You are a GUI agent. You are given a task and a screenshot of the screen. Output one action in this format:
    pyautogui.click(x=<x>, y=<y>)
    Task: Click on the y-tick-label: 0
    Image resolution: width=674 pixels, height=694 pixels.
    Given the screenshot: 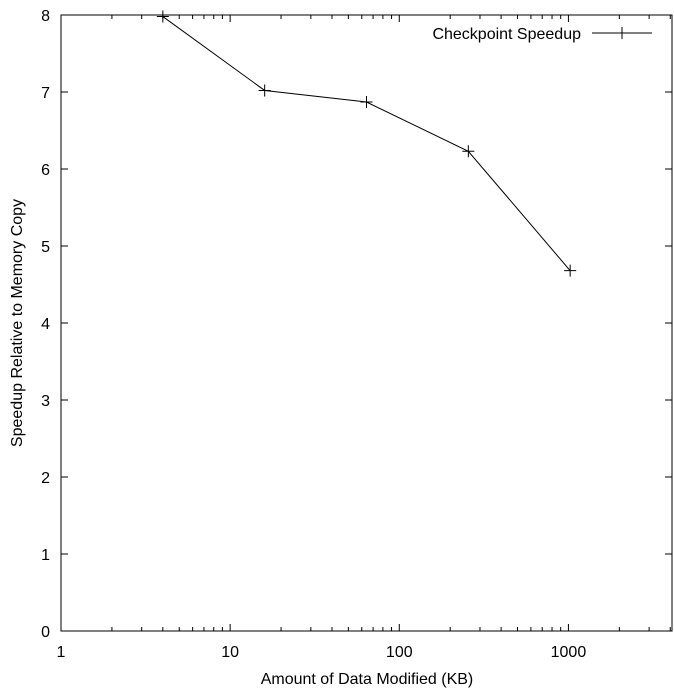 What is the action you would take?
    pyautogui.click(x=45, y=632)
    